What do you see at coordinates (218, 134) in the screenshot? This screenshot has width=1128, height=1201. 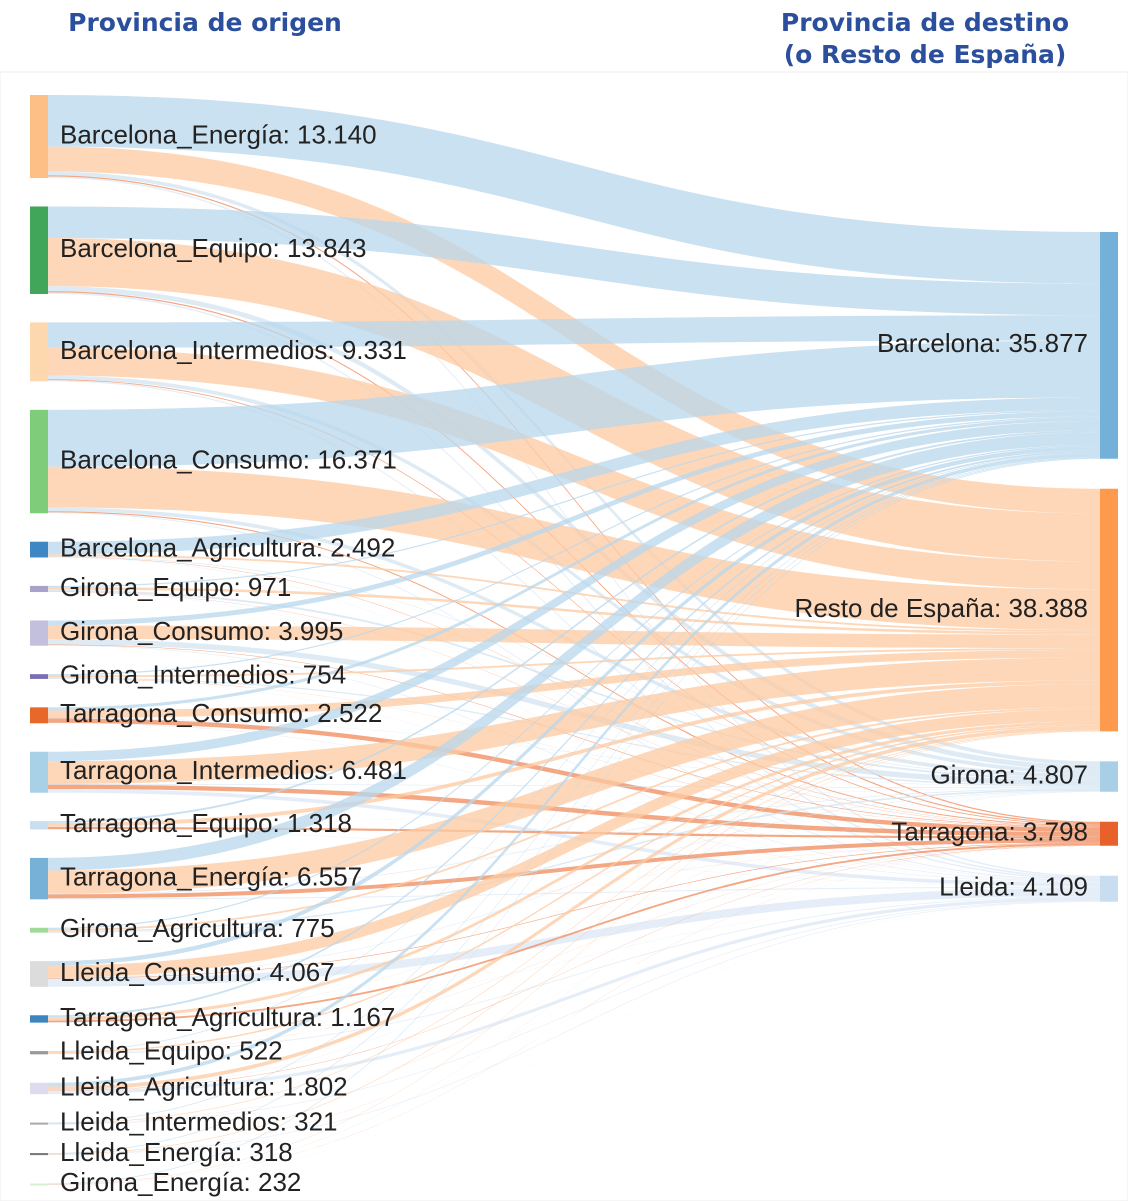 I see `source-label: Barcelona_Energía: 13.140` at bounding box center [218, 134].